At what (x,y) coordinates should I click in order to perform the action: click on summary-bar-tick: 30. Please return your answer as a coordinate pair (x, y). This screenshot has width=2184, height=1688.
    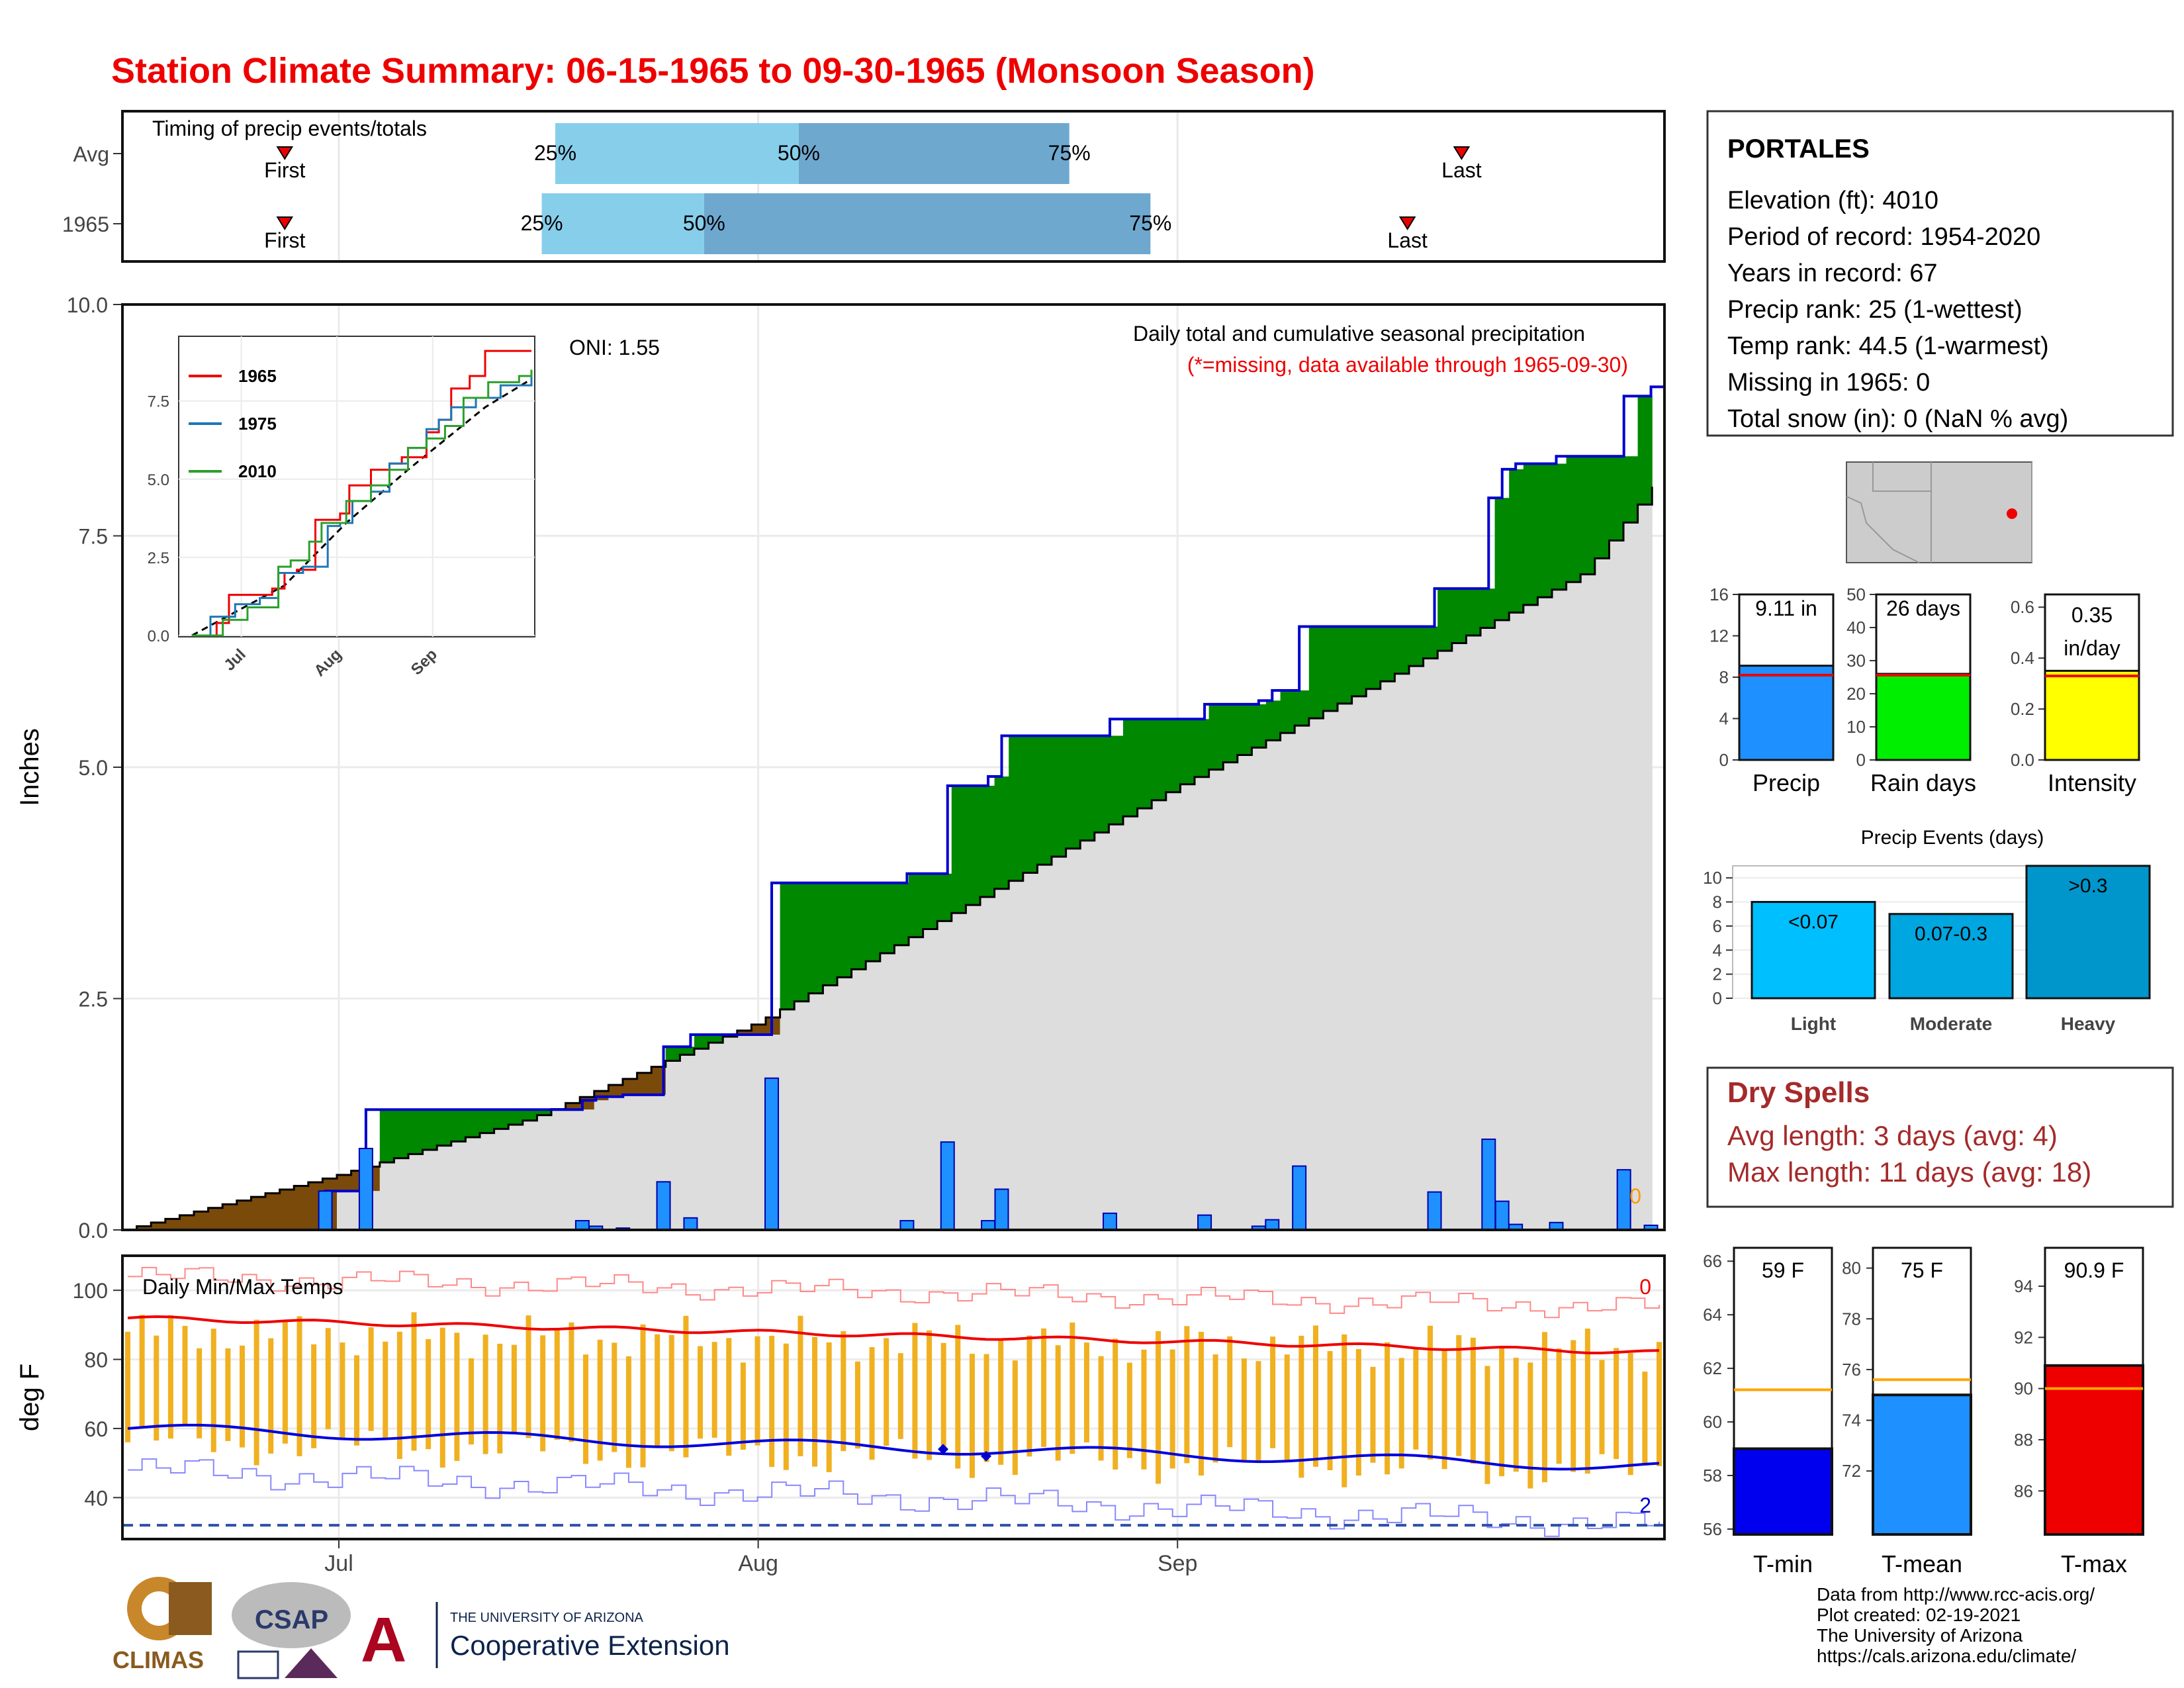
    Looking at the image, I should click on (1856, 661).